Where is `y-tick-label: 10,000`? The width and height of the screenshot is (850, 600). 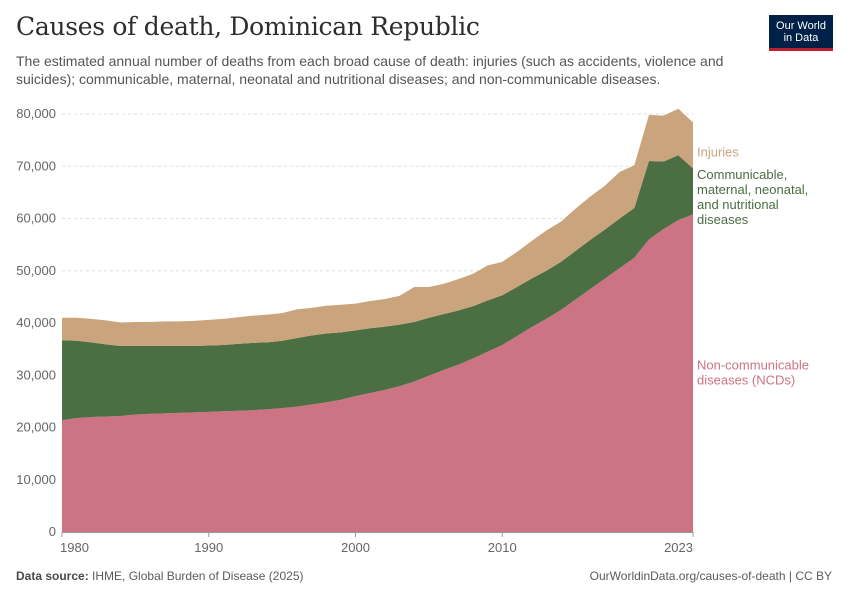
y-tick-label: 10,000 is located at coordinates (36, 479).